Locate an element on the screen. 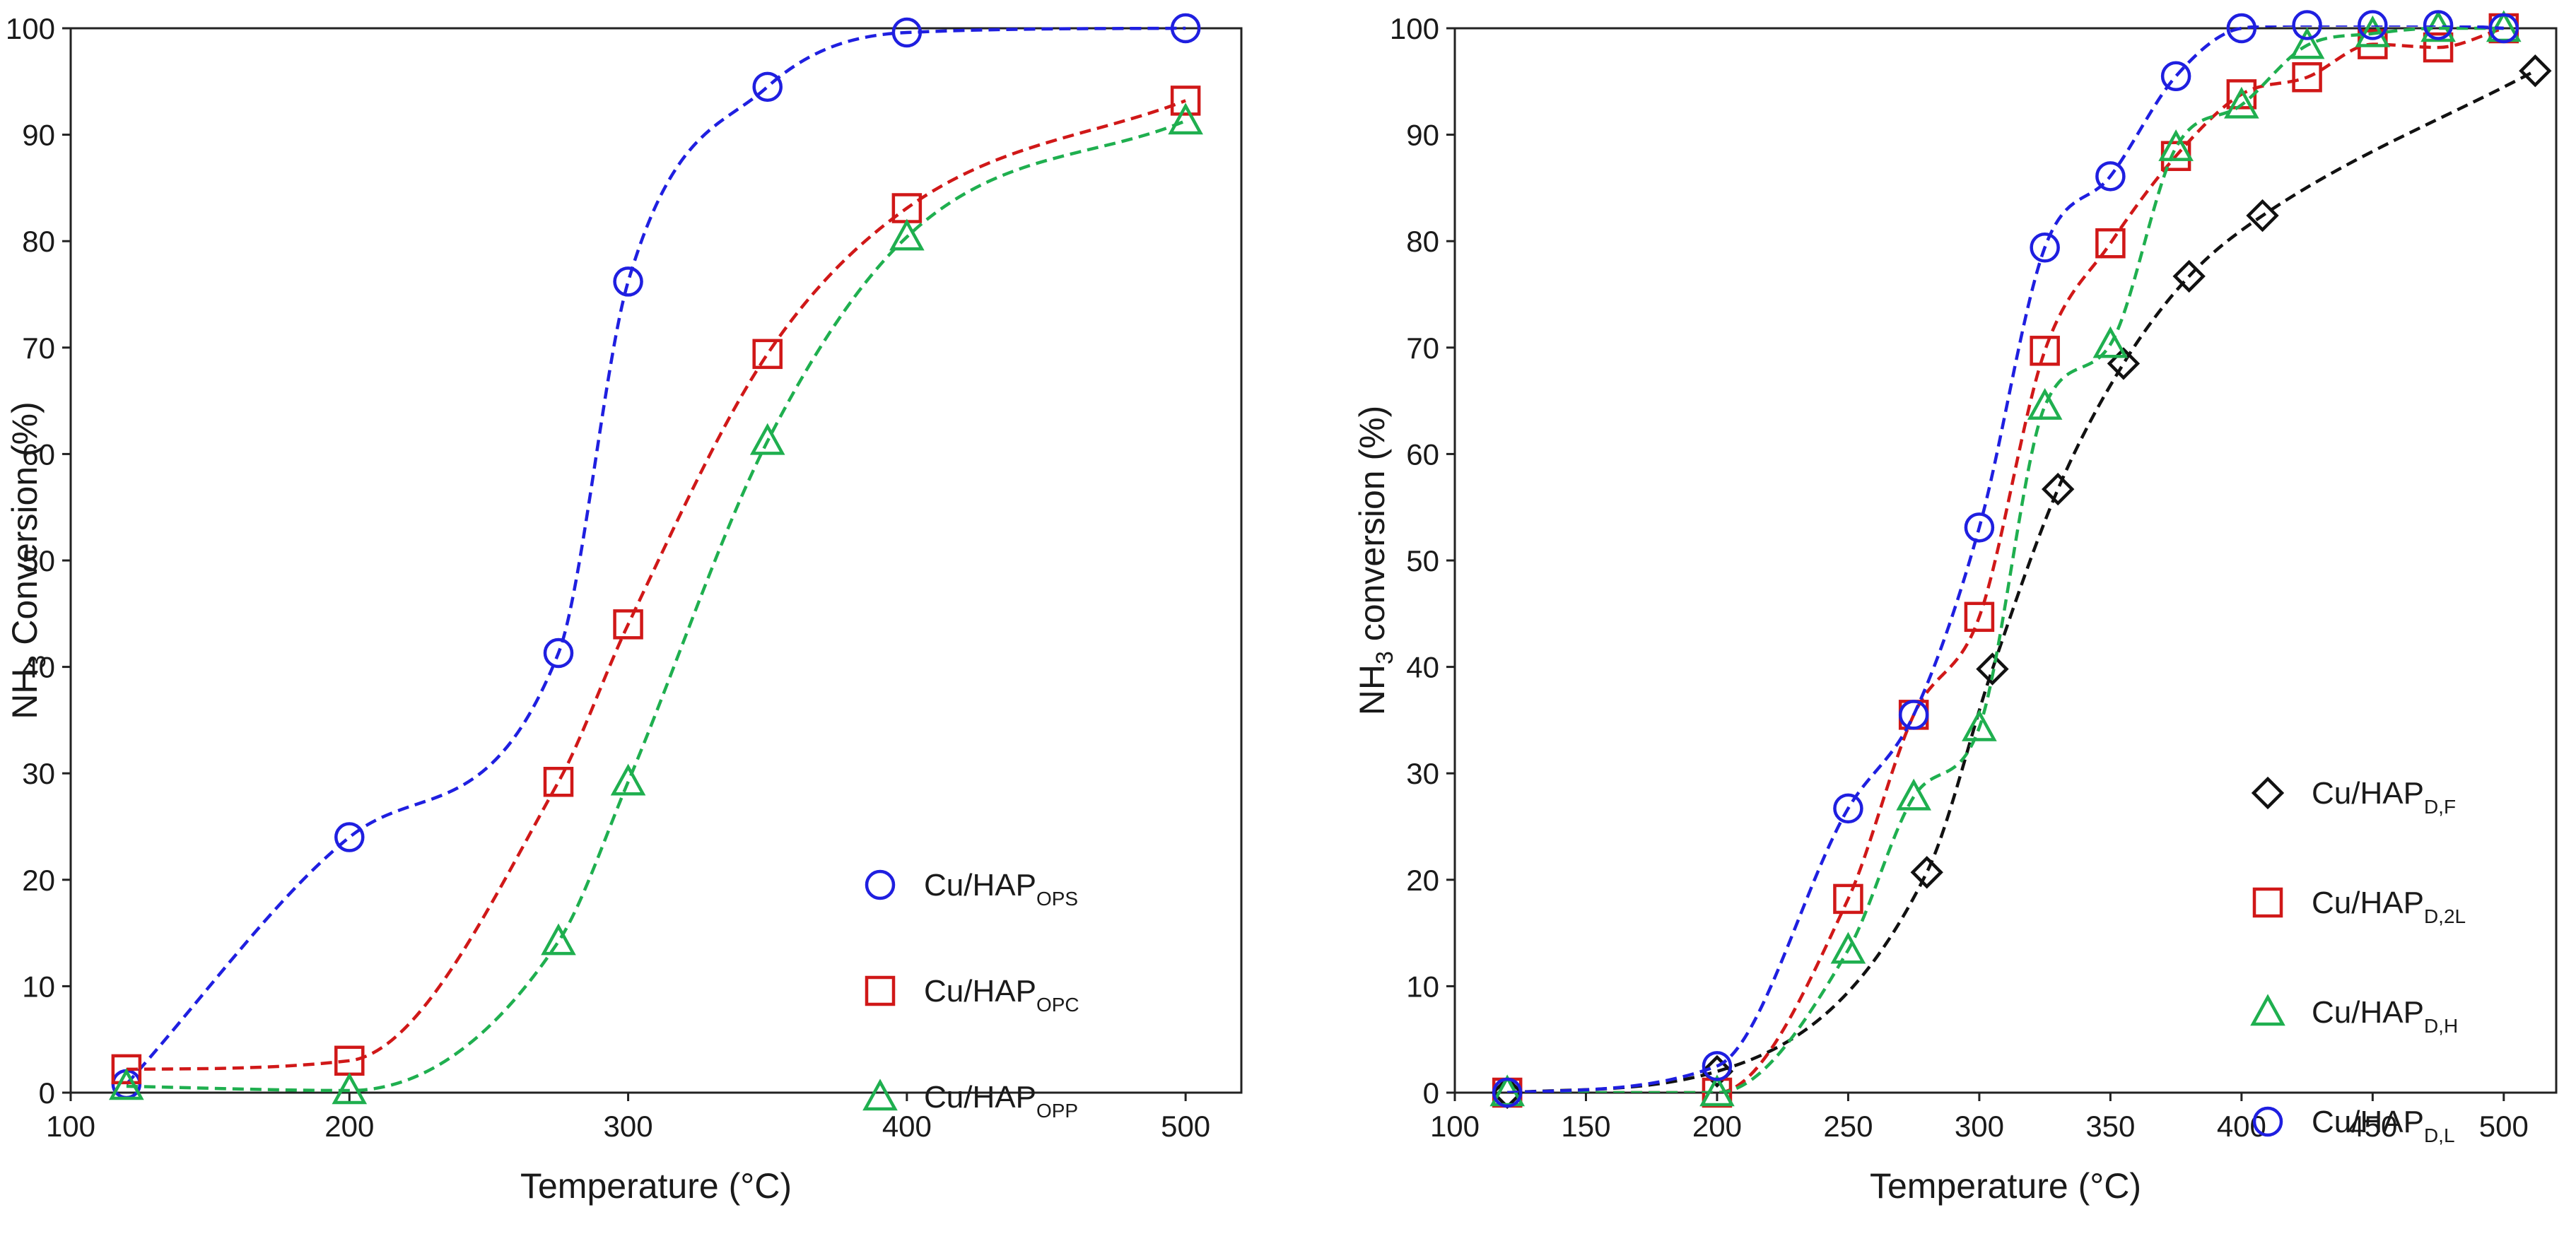 The width and height of the screenshot is (2576, 1234). y-tick-label: 100 is located at coordinates (31, 28).